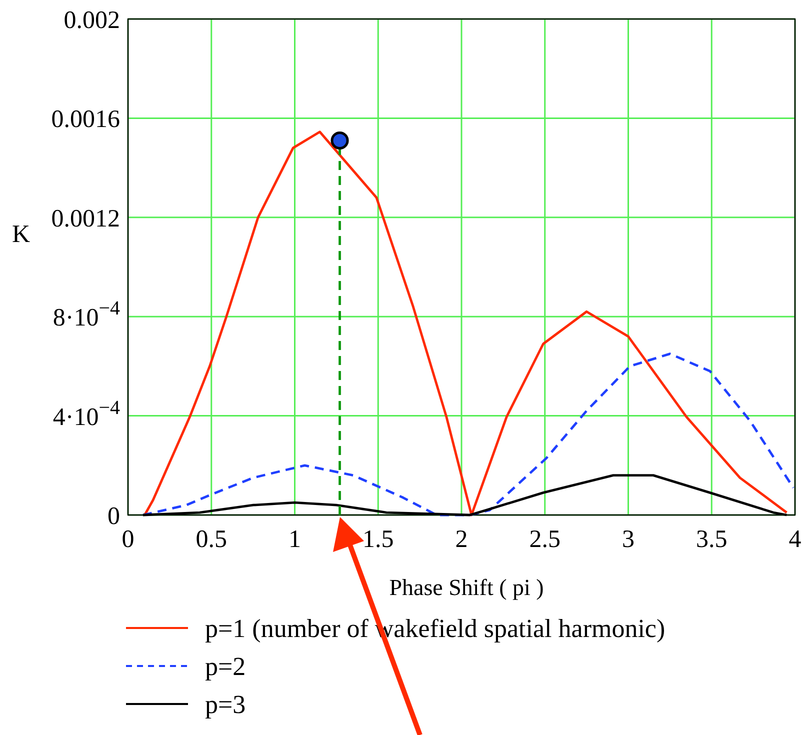 Image resolution: width=807 pixels, height=735 pixels. What do you see at coordinates (378, 539) in the screenshot?
I see `x-tick-label: 1.5` at bounding box center [378, 539].